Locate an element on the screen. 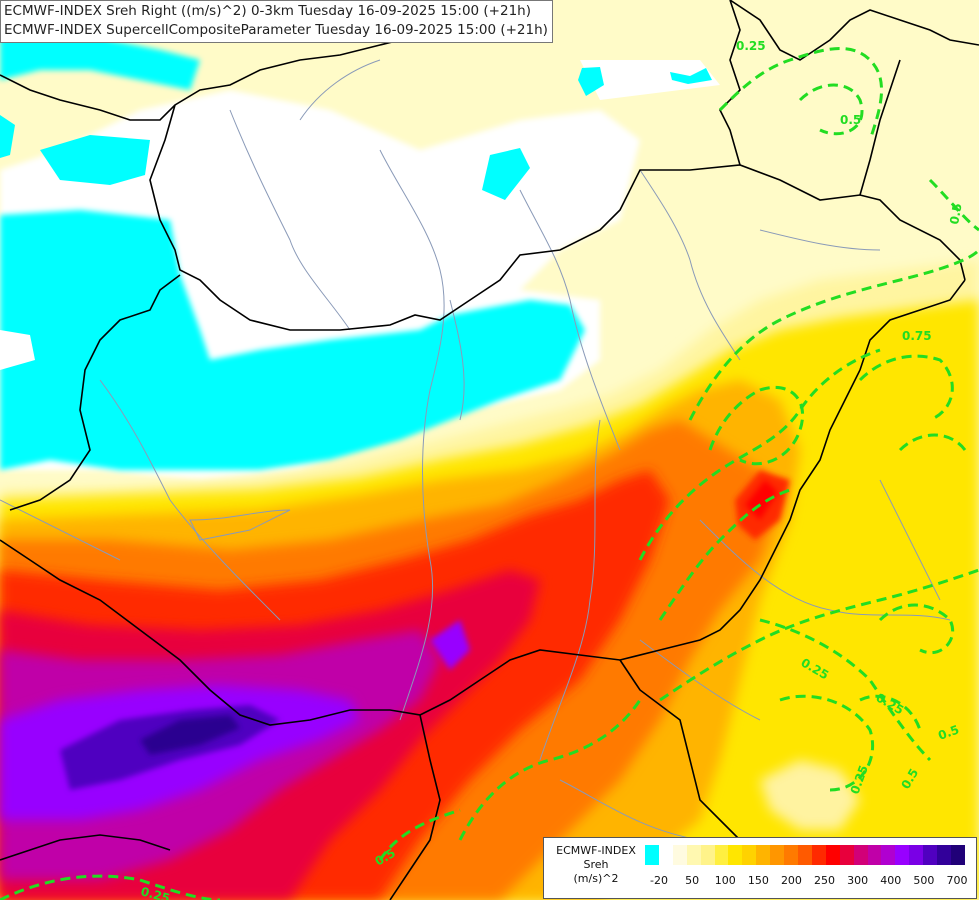  legend-tick-label: 700 is located at coordinates (957, 880).